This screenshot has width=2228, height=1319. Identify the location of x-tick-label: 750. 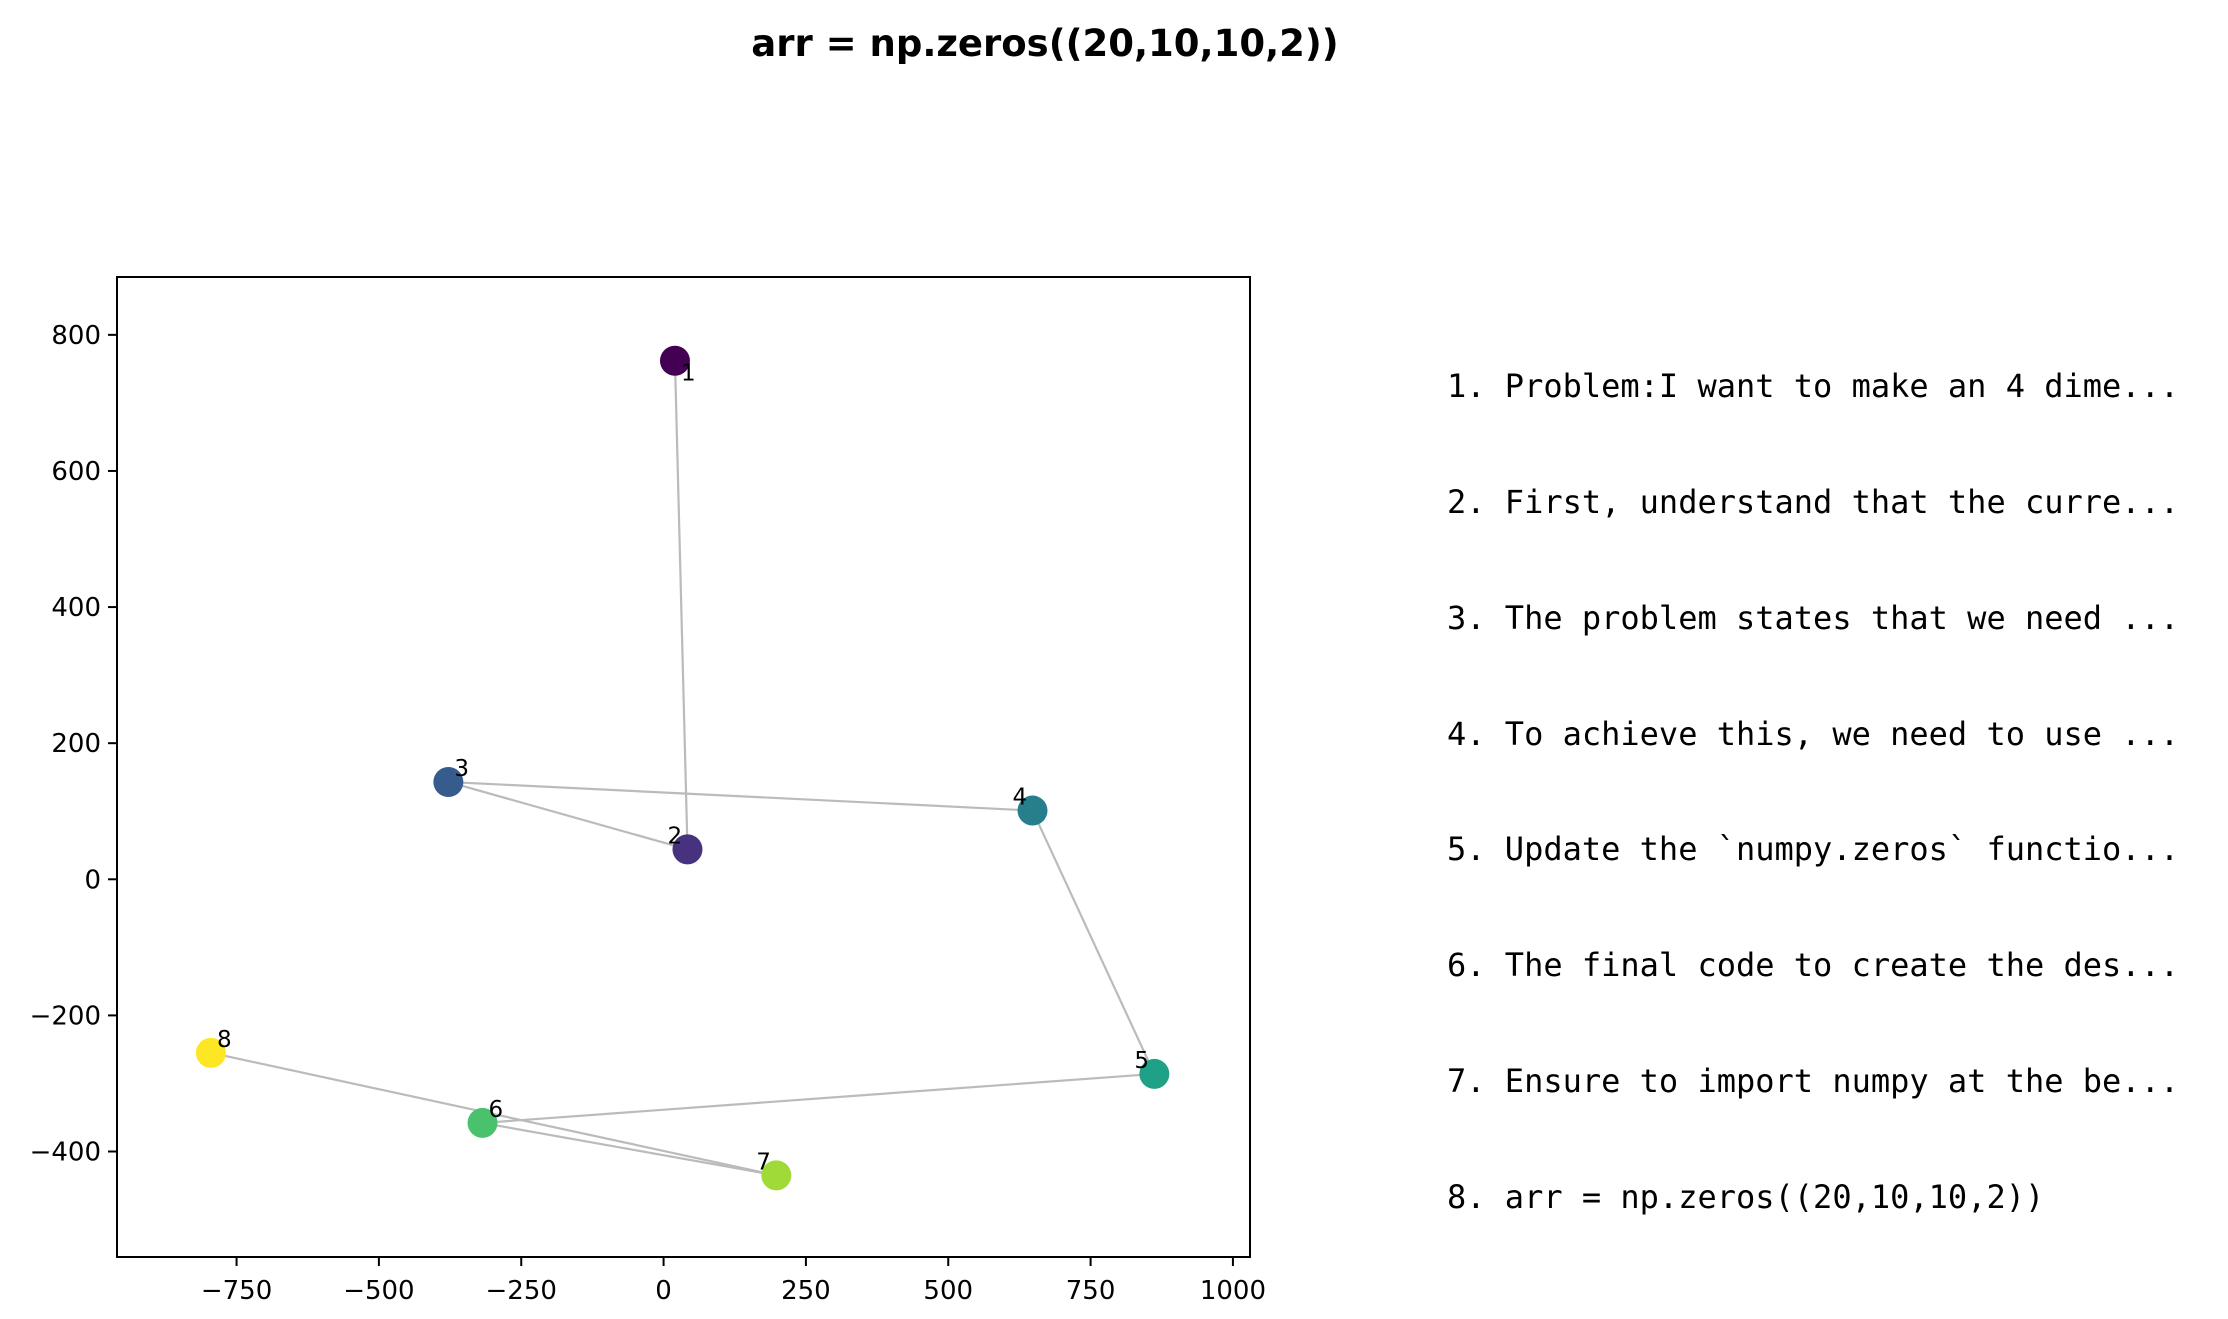
(1091, 1291).